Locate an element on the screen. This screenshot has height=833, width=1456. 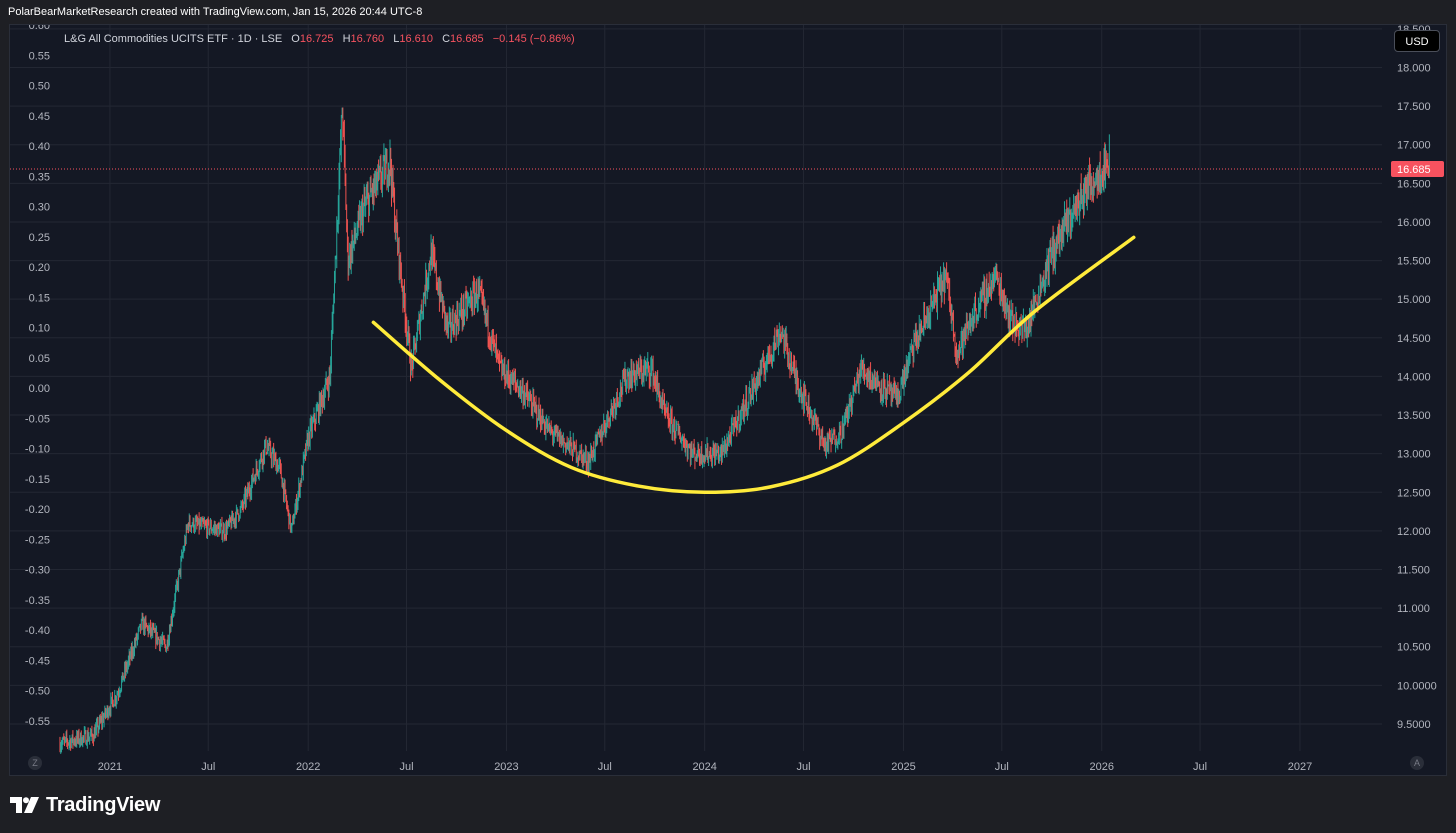
x-axis-tick: 2025 is located at coordinates (903, 767).